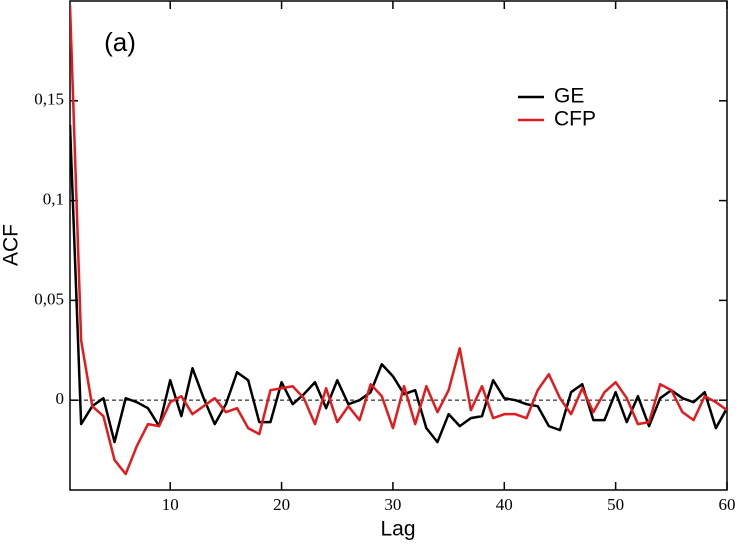  Describe the element at coordinates (49, 298) in the screenshot. I see `y-tick-label: 0,05` at that location.